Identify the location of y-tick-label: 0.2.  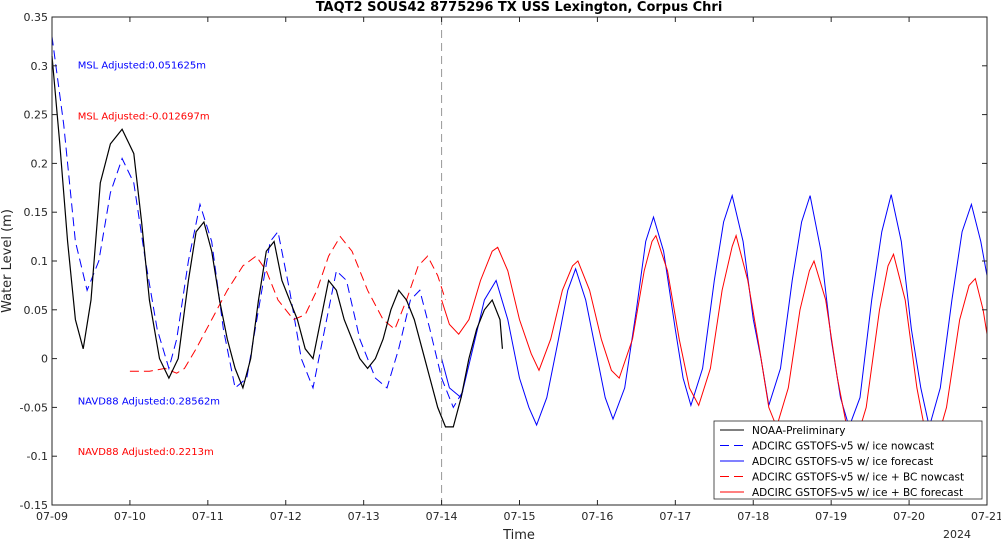
(40, 163).